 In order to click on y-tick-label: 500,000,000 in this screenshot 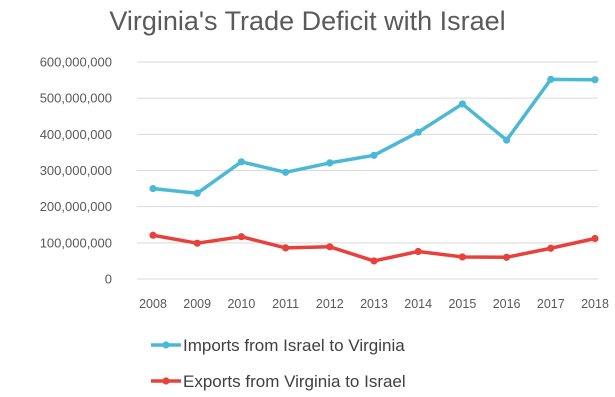, I will do `click(76, 98)`.